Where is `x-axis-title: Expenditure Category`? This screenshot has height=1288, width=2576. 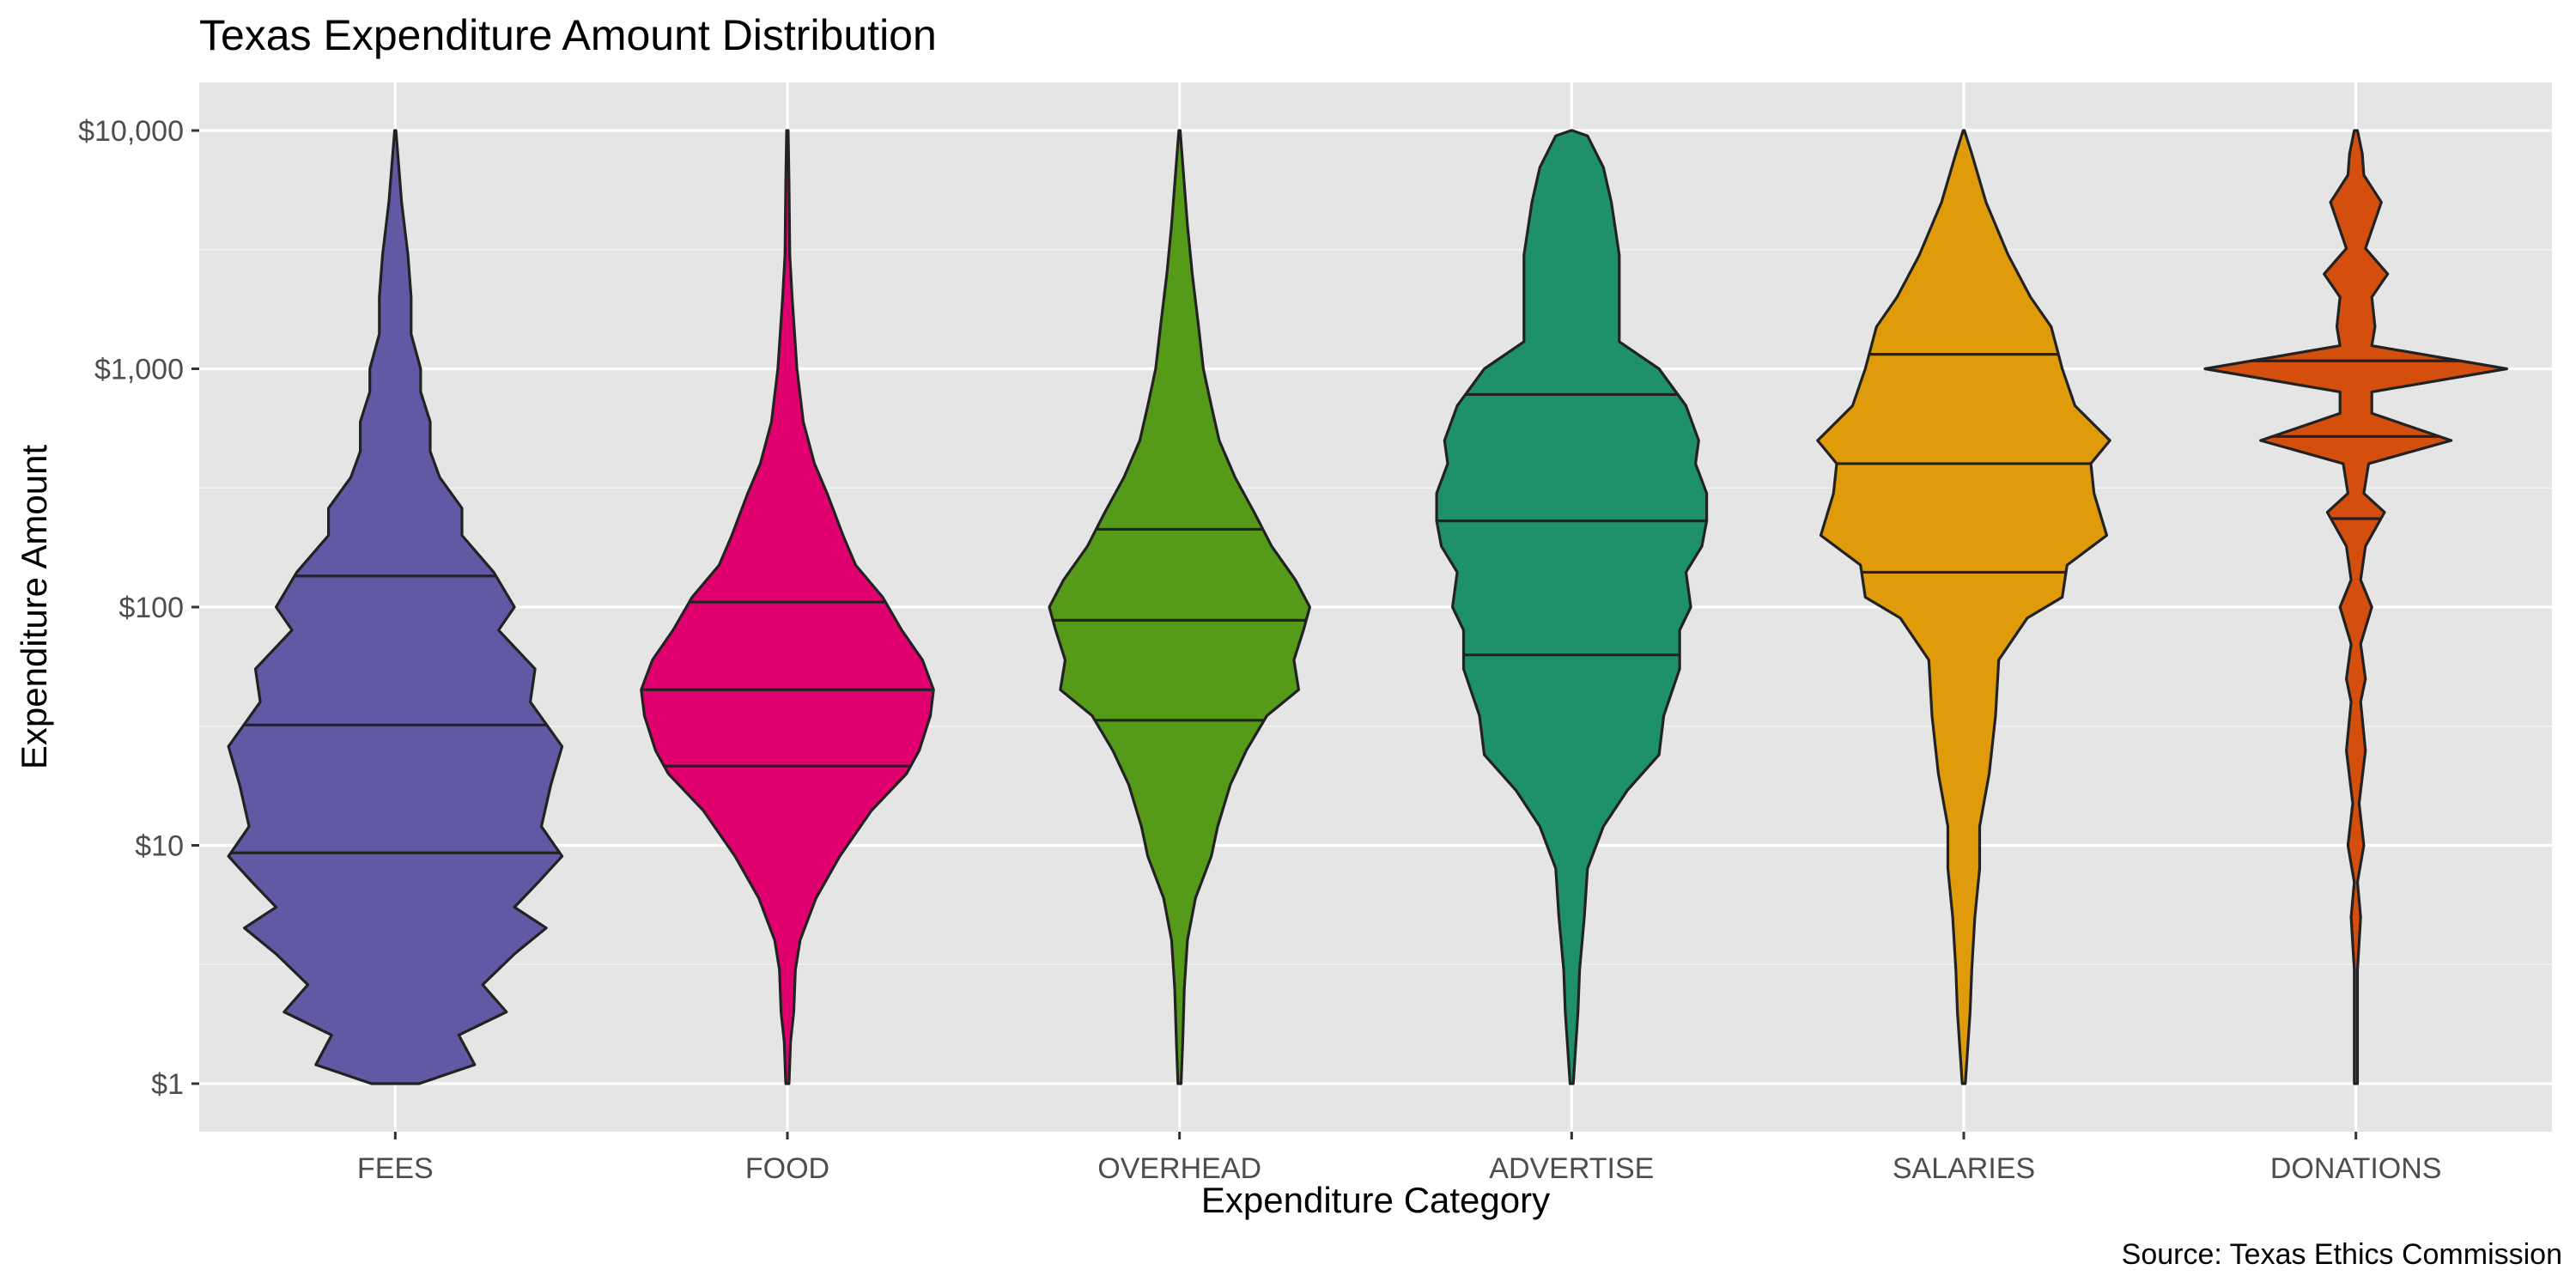 x-axis-title: Expenditure Category is located at coordinates (1375, 1200).